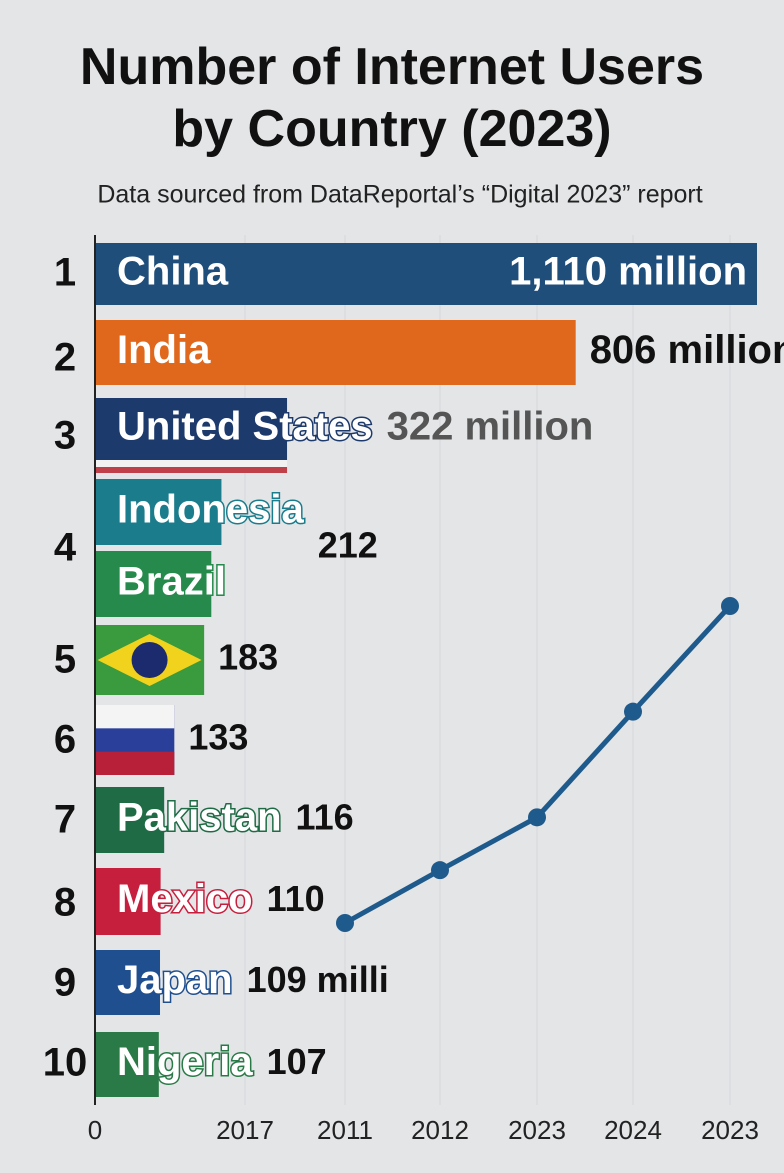 The width and height of the screenshot is (784, 1173). Describe the element at coordinates (175, 980) in the screenshot. I see `bar-label: Japan` at that location.